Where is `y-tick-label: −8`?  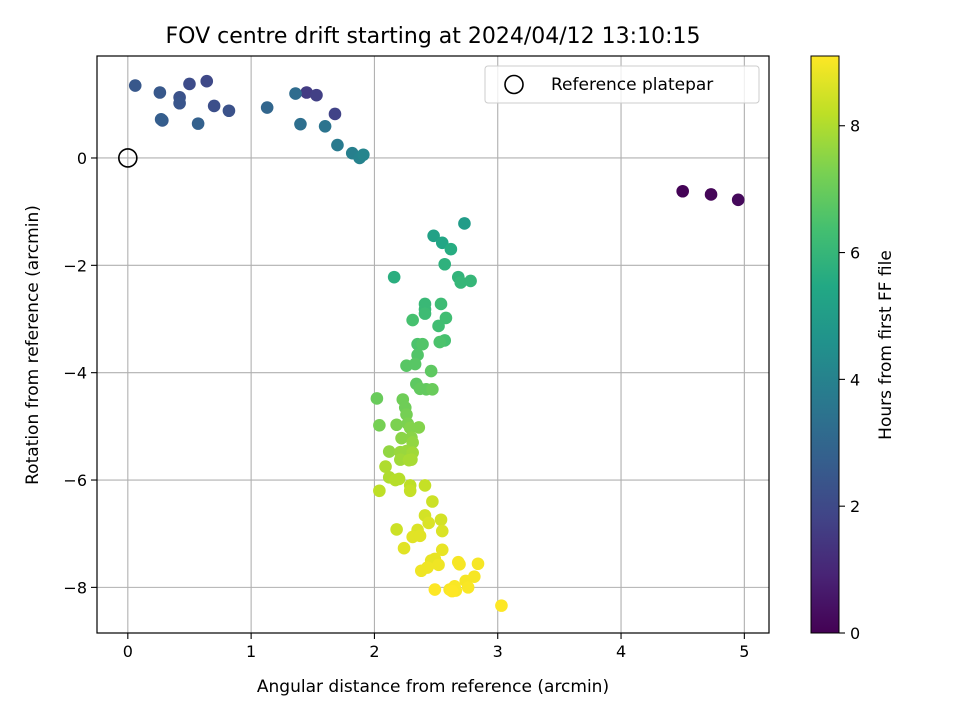 y-tick-label: −8 is located at coordinates (75, 587).